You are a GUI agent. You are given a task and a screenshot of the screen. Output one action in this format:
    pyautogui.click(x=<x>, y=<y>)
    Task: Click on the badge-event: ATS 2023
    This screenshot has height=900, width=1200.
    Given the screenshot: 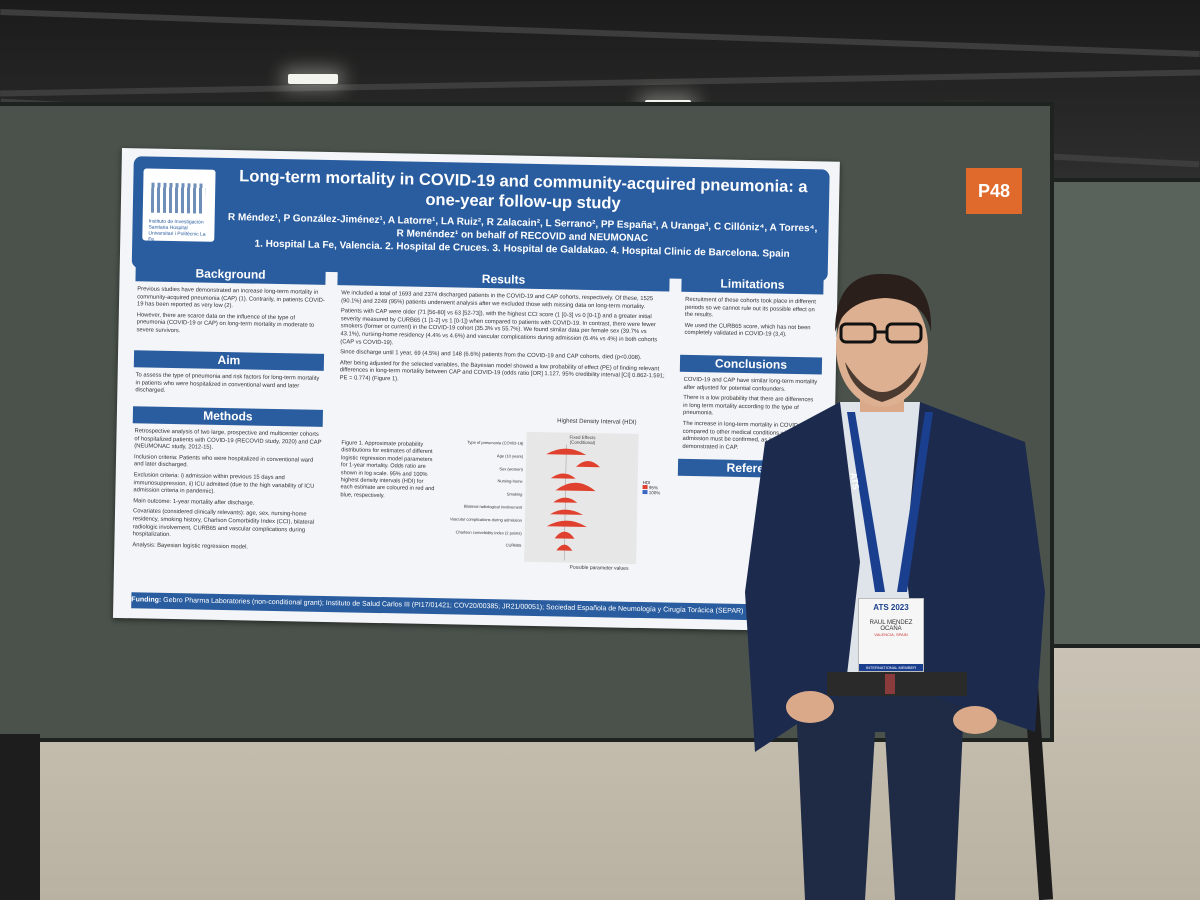 What is the action you would take?
    pyautogui.click(x=891, y=607)
    